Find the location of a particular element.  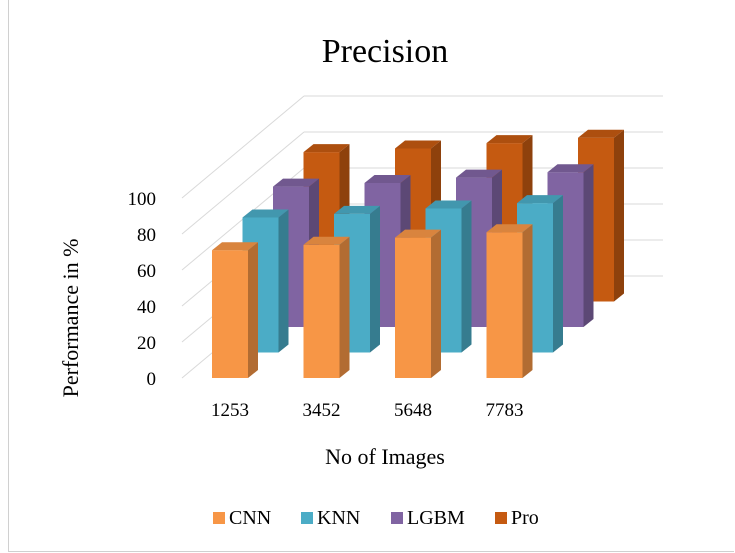

legend-label: CNN is located at coordinates (250, 518).